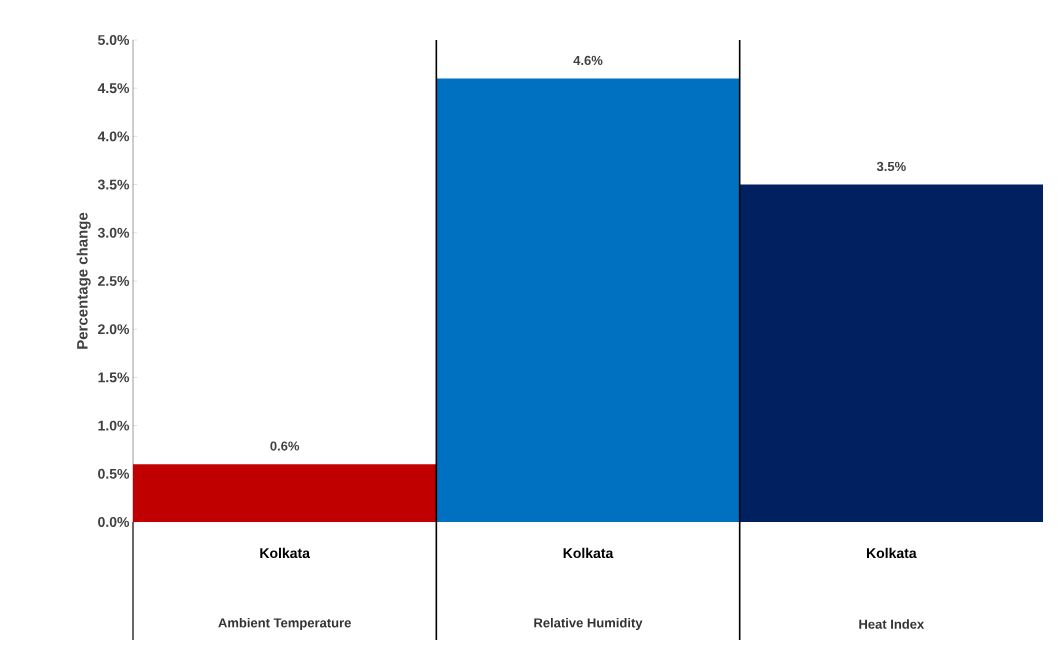  Describe the element at coordinates (113, 184) in the screenshot. I see `y-tick-label: 3.5%` at that location.